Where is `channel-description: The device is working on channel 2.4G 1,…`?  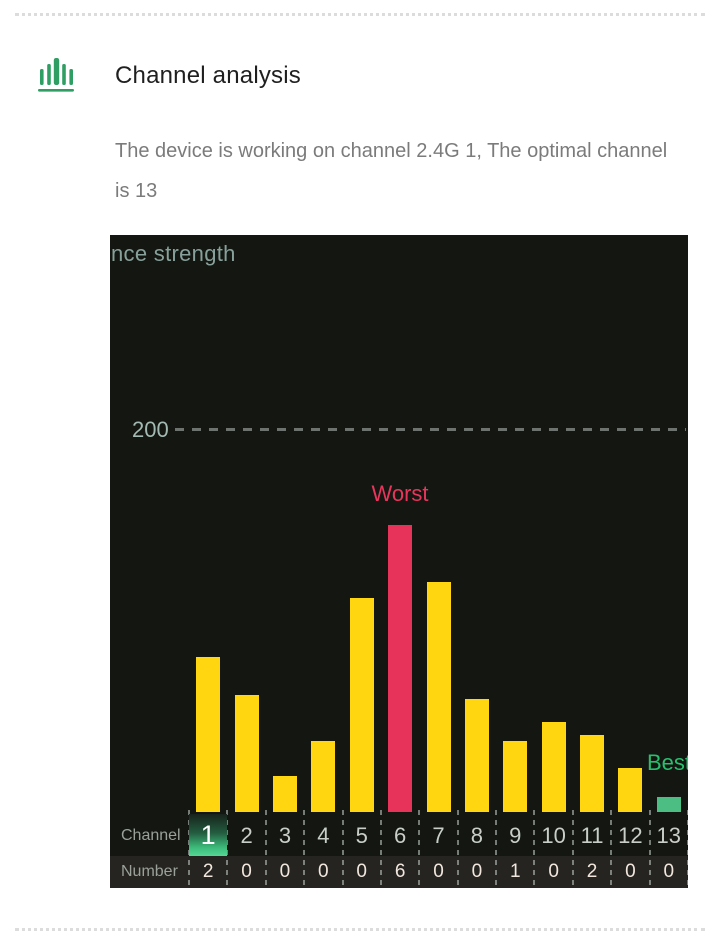 channel-description: The device is working on channel 2.4G 1,… is located at coordinates (391, 171).